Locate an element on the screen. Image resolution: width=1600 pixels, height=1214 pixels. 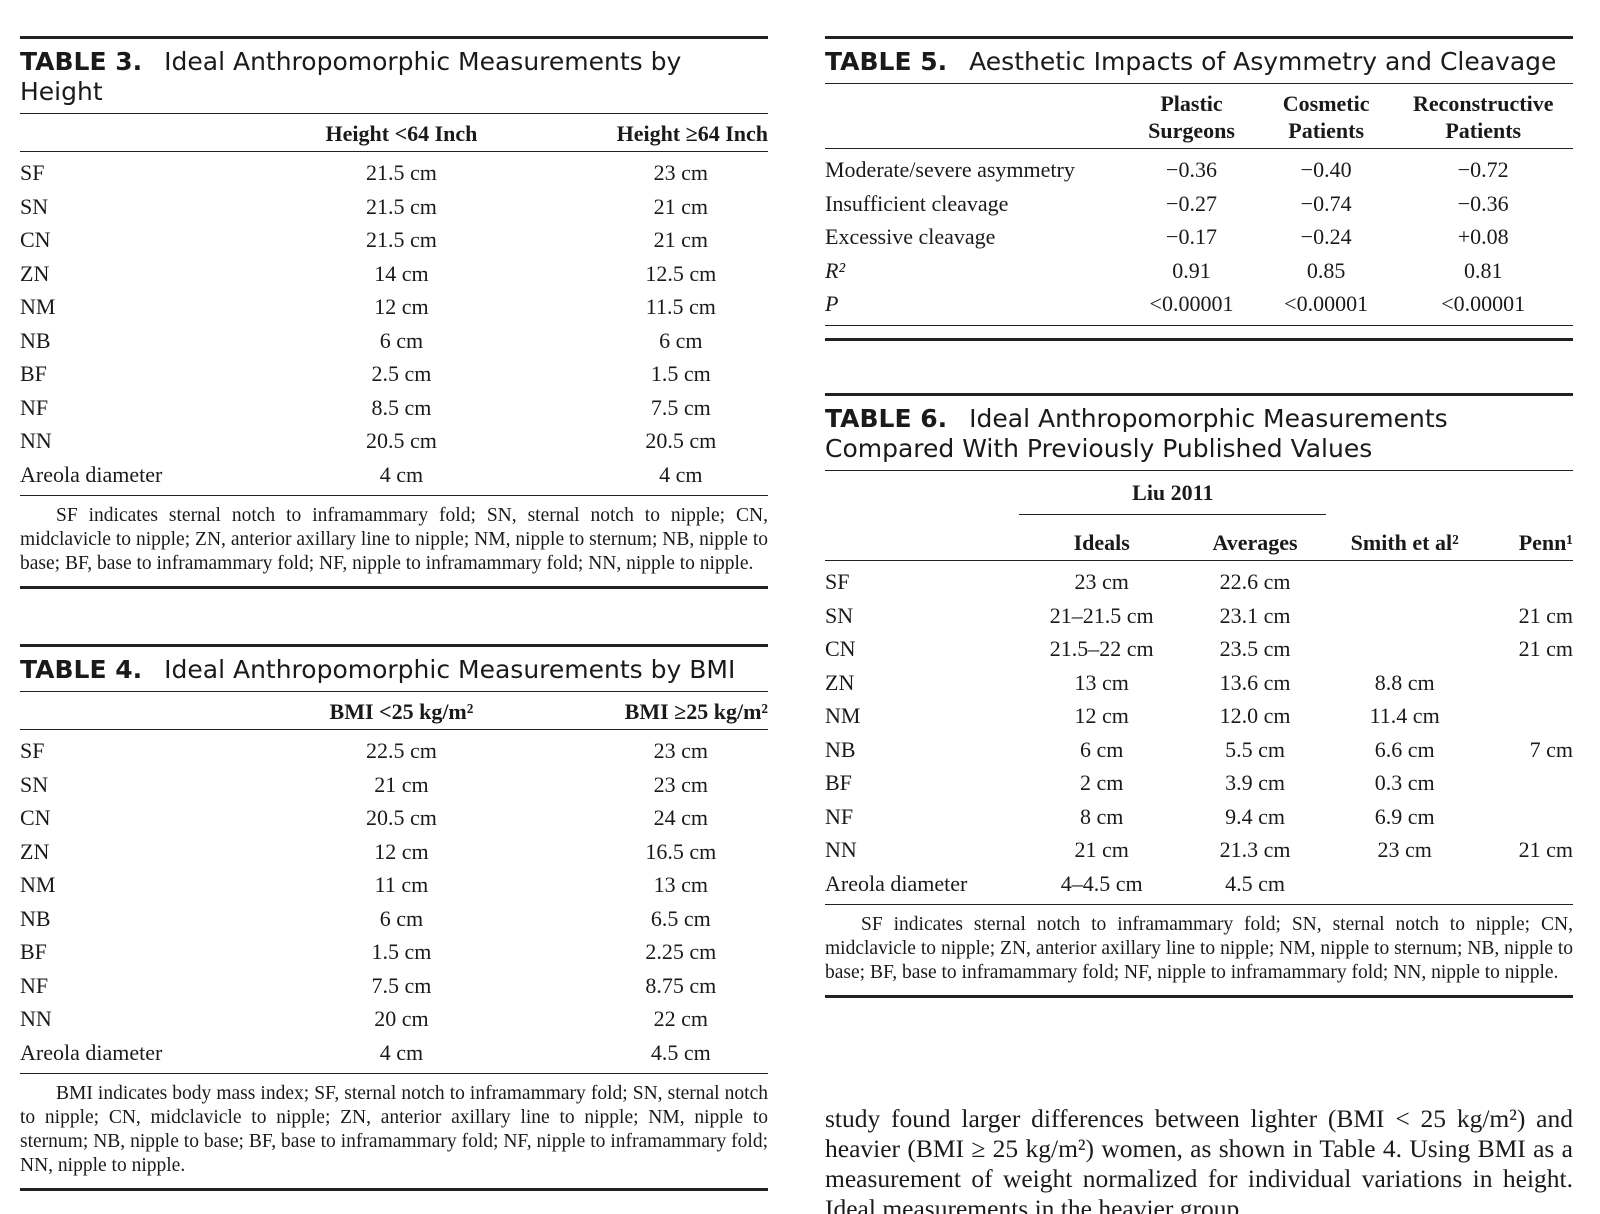
group-row: Liu 2011 is located at coordinates (1199, 497).